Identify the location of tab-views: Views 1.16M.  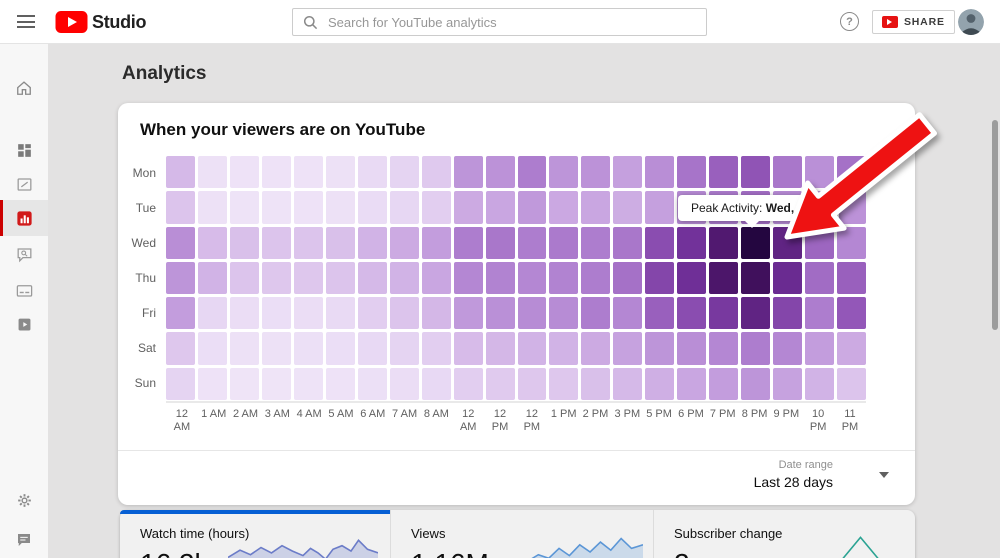
(522, 534).